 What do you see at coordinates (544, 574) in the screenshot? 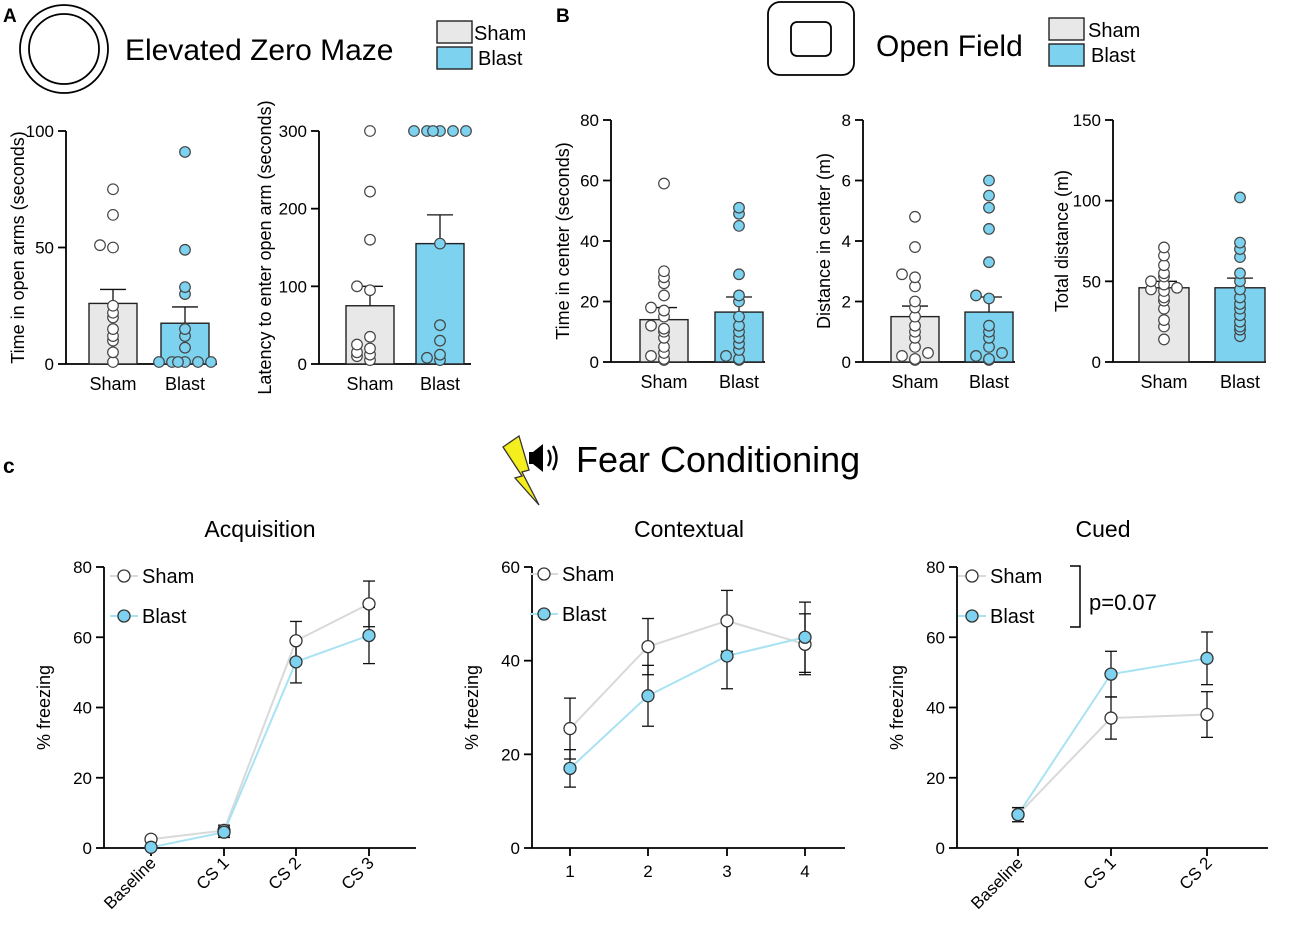
I see `legend-marker-sham` at bounding box center [544, 574].